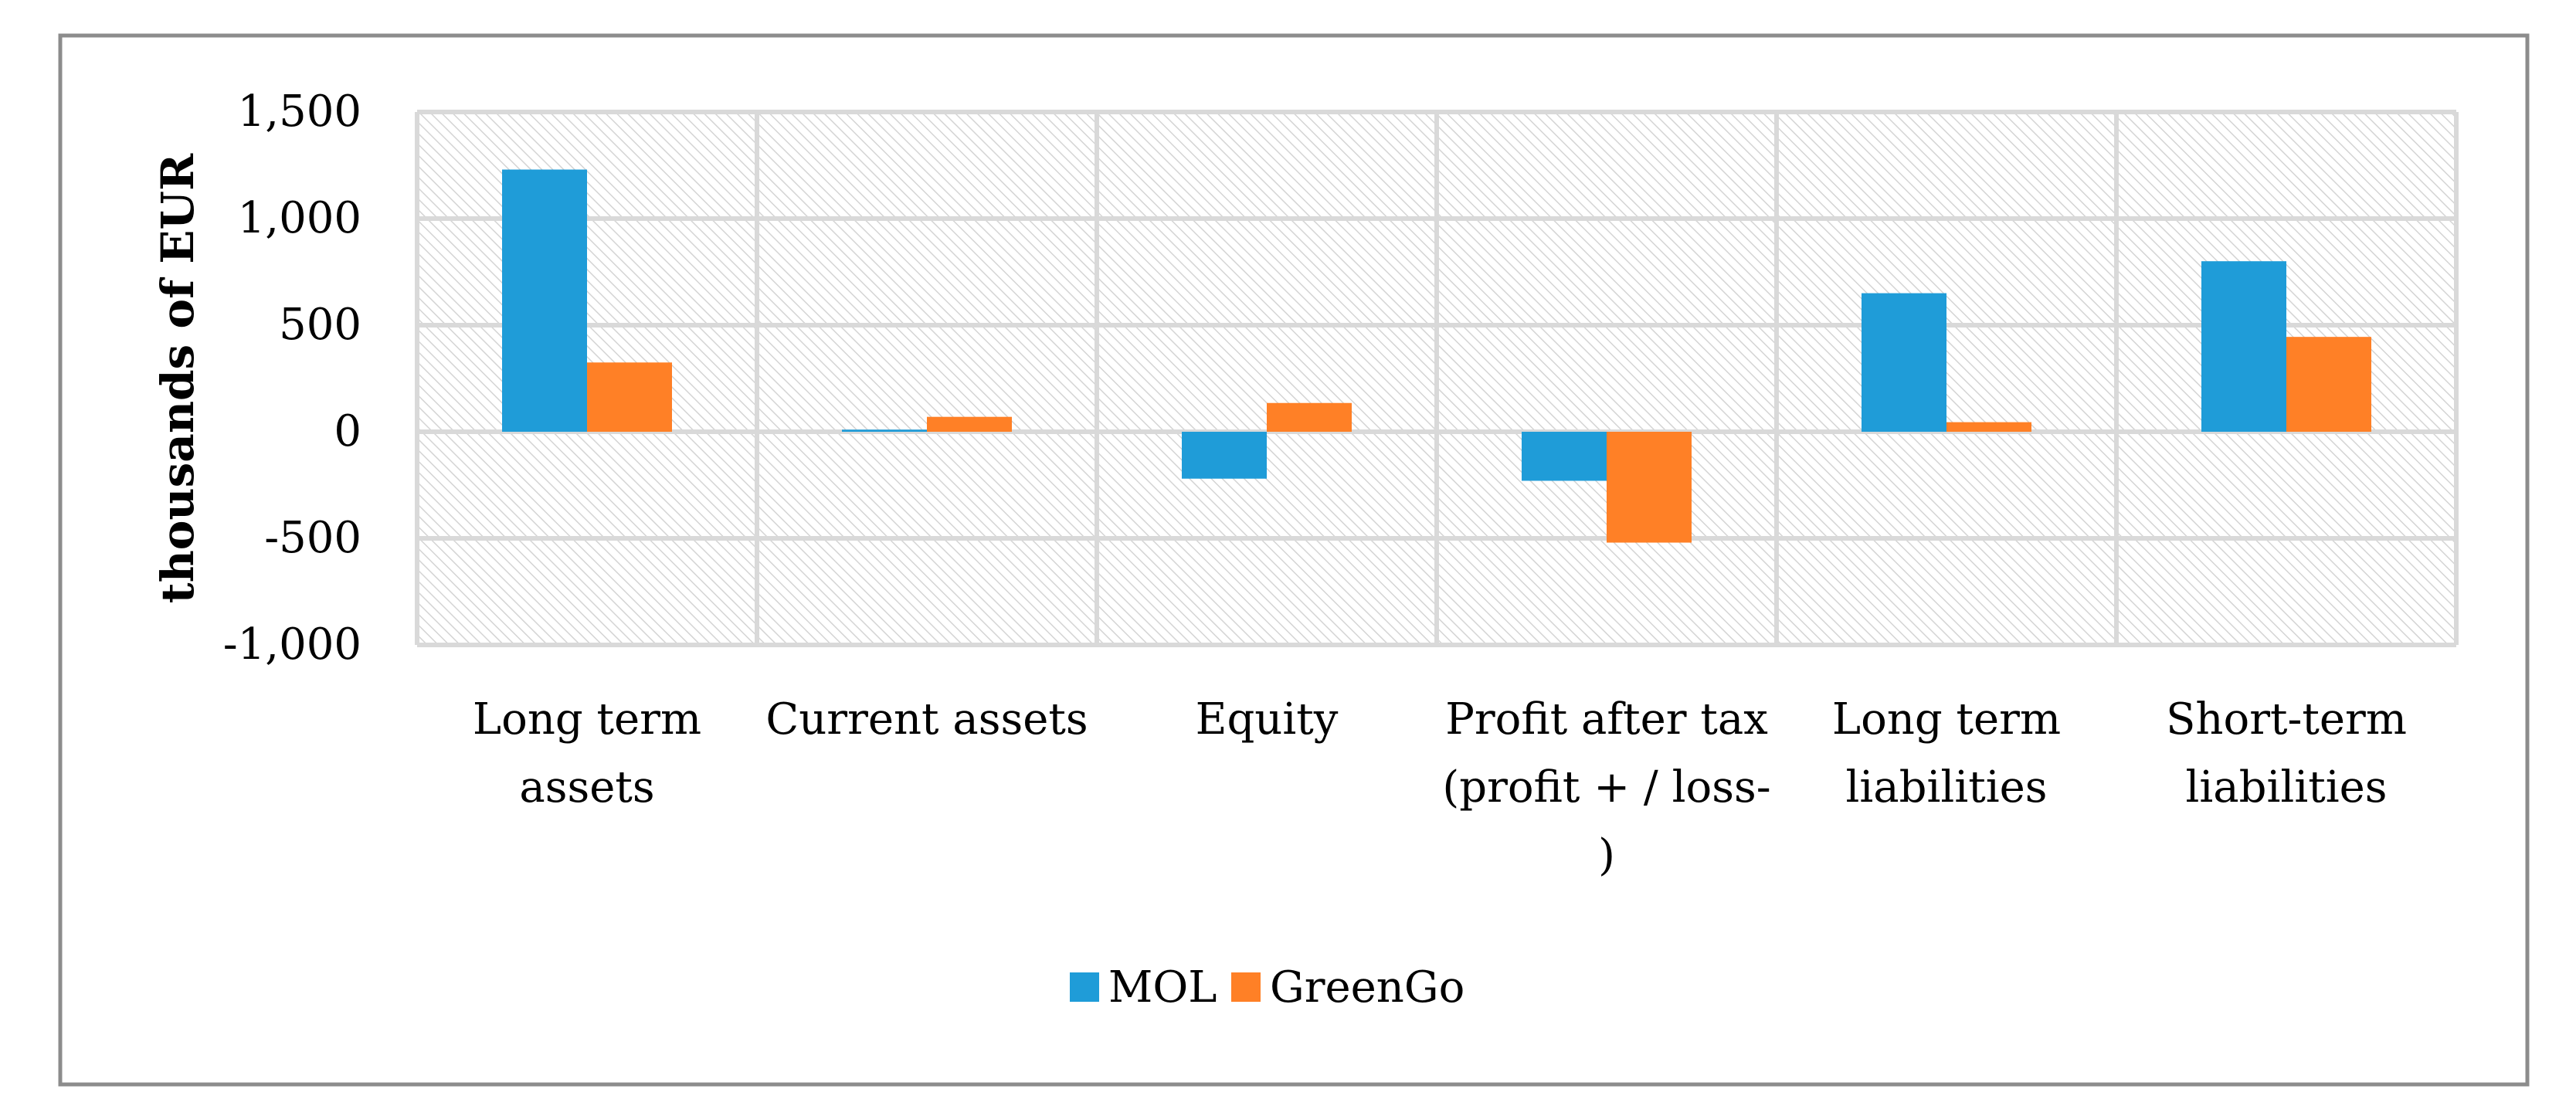 Image resolution: width=2576 pixels, height=1113 pixels. I want to click on legend: MOL GreenGo, so click(1267, 987).